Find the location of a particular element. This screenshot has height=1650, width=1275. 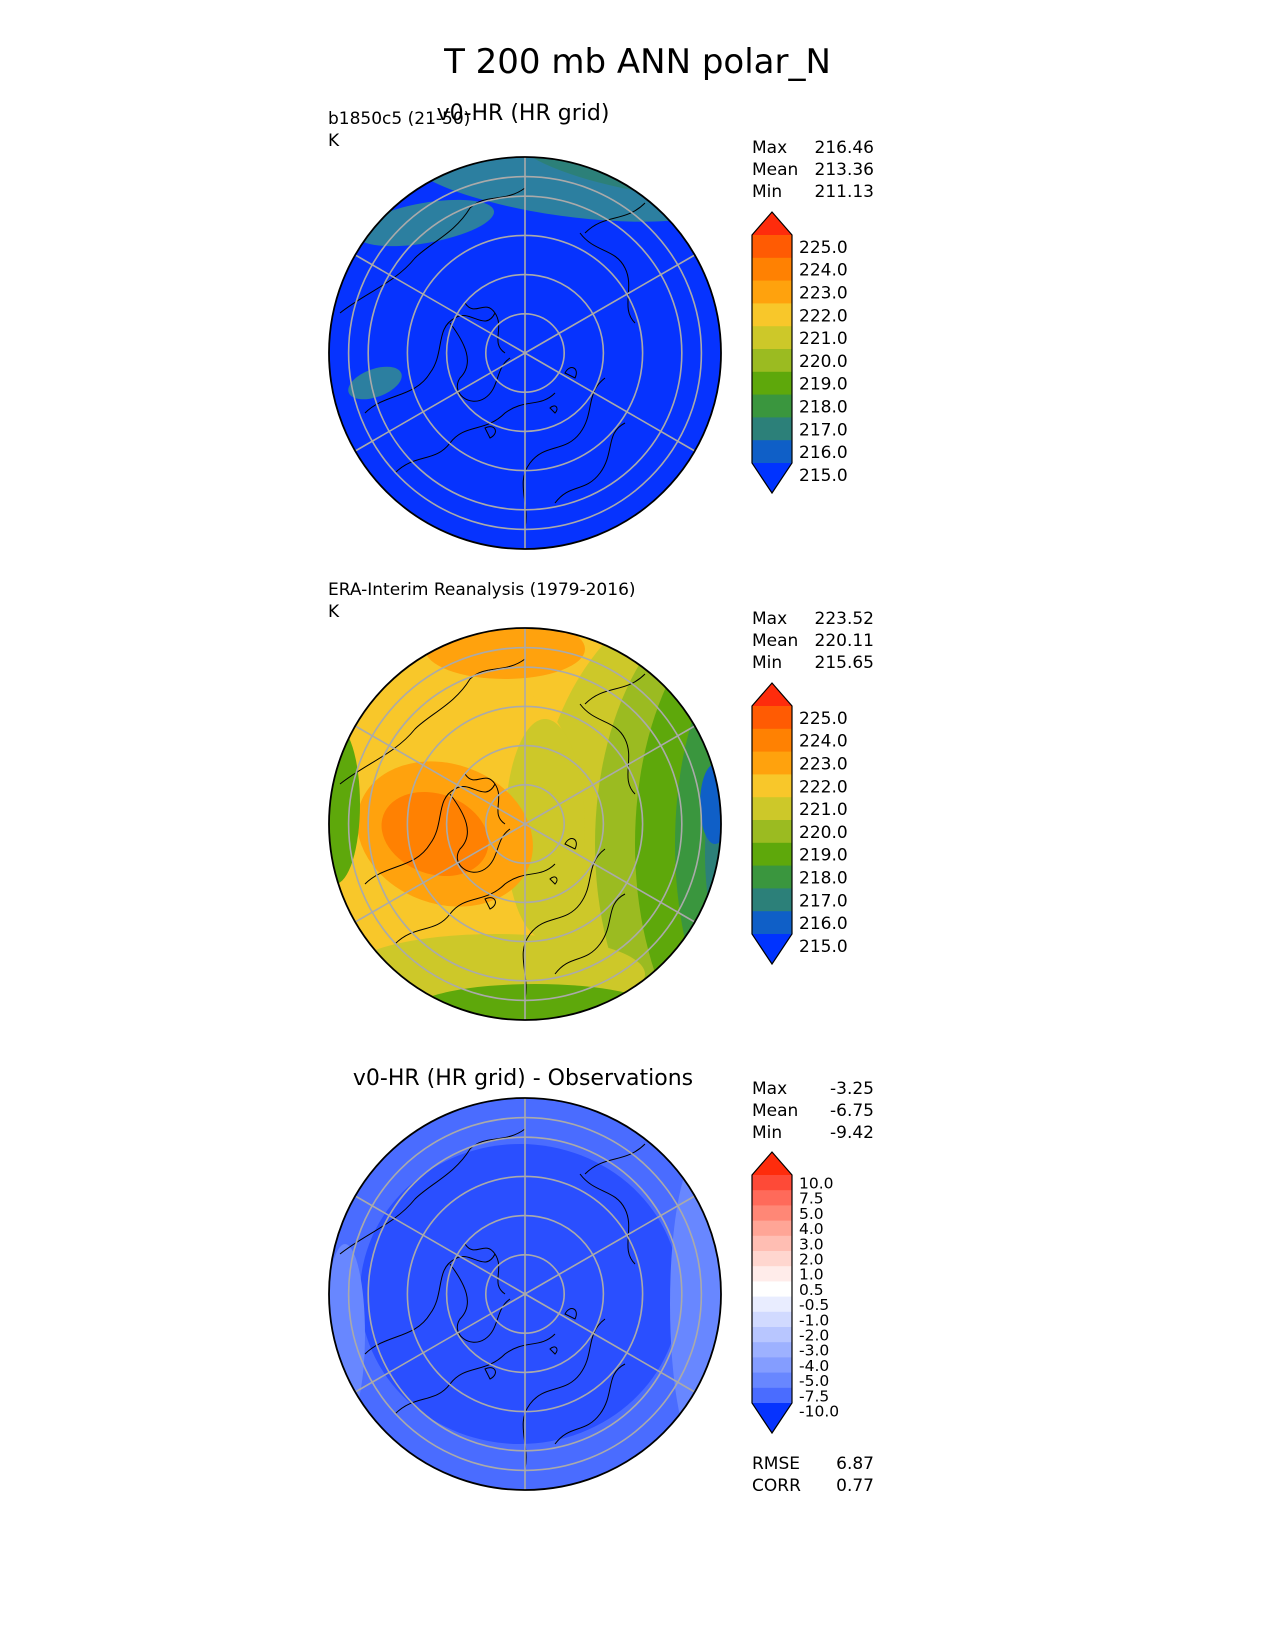

panel2-units: K is located at coordinates (334, 612).